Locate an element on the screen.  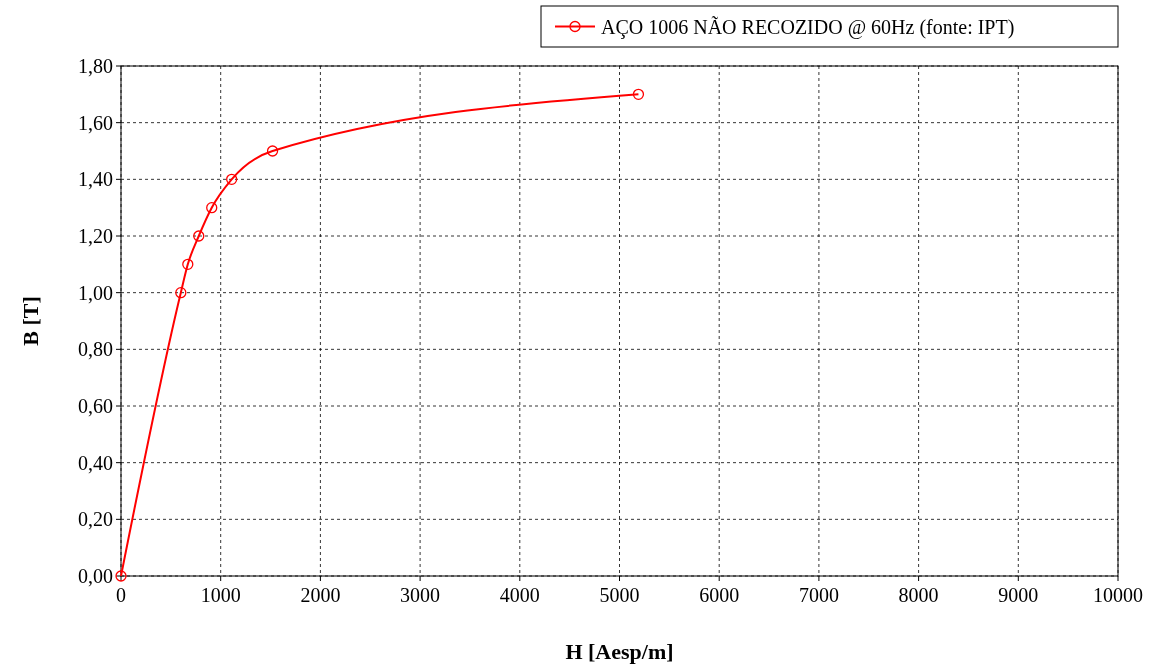
x-tick-label: 8000 is located at coordinates (918, 595).